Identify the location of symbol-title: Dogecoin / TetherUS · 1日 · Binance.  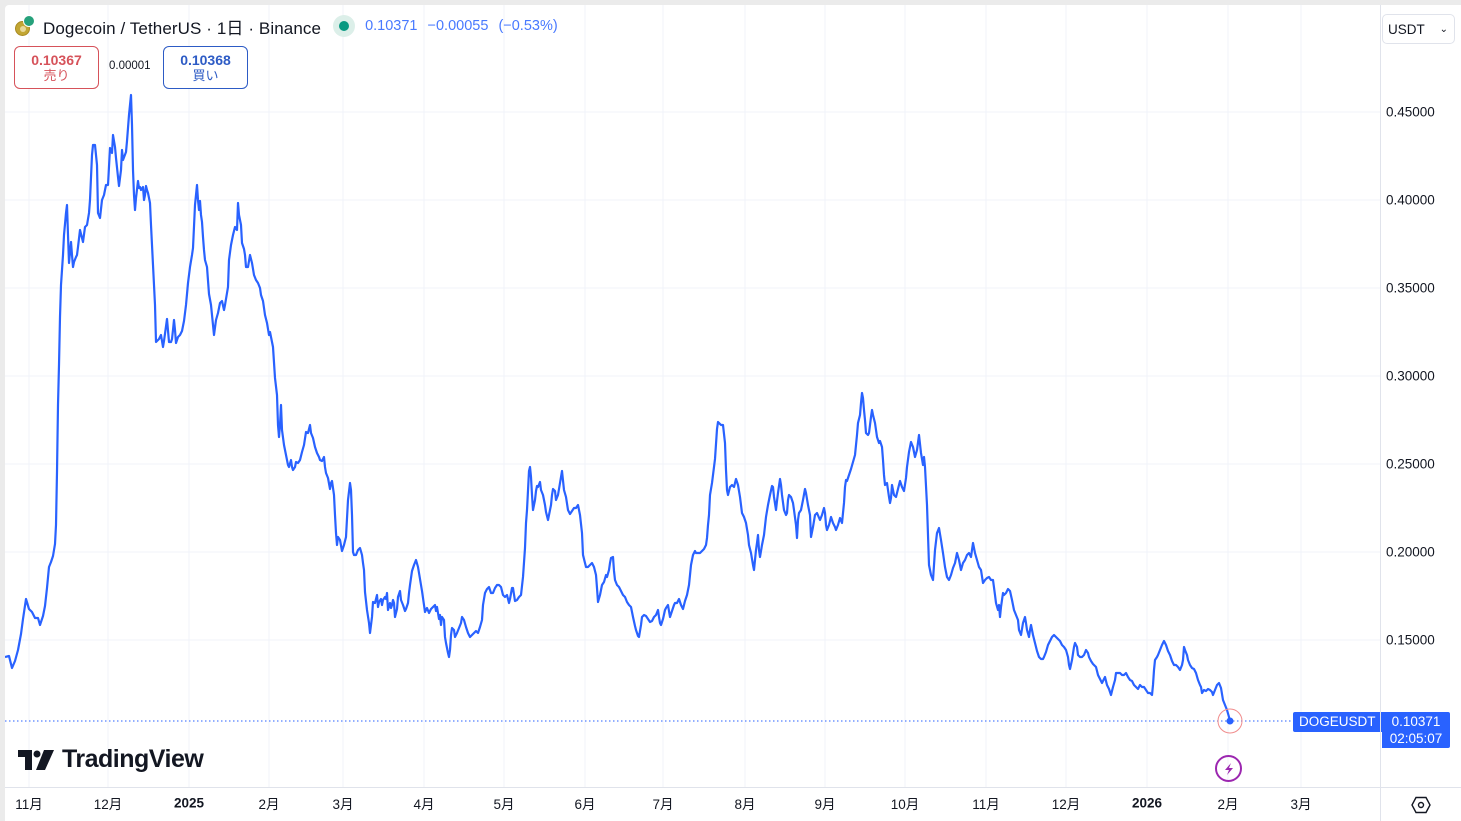
(182, 28).